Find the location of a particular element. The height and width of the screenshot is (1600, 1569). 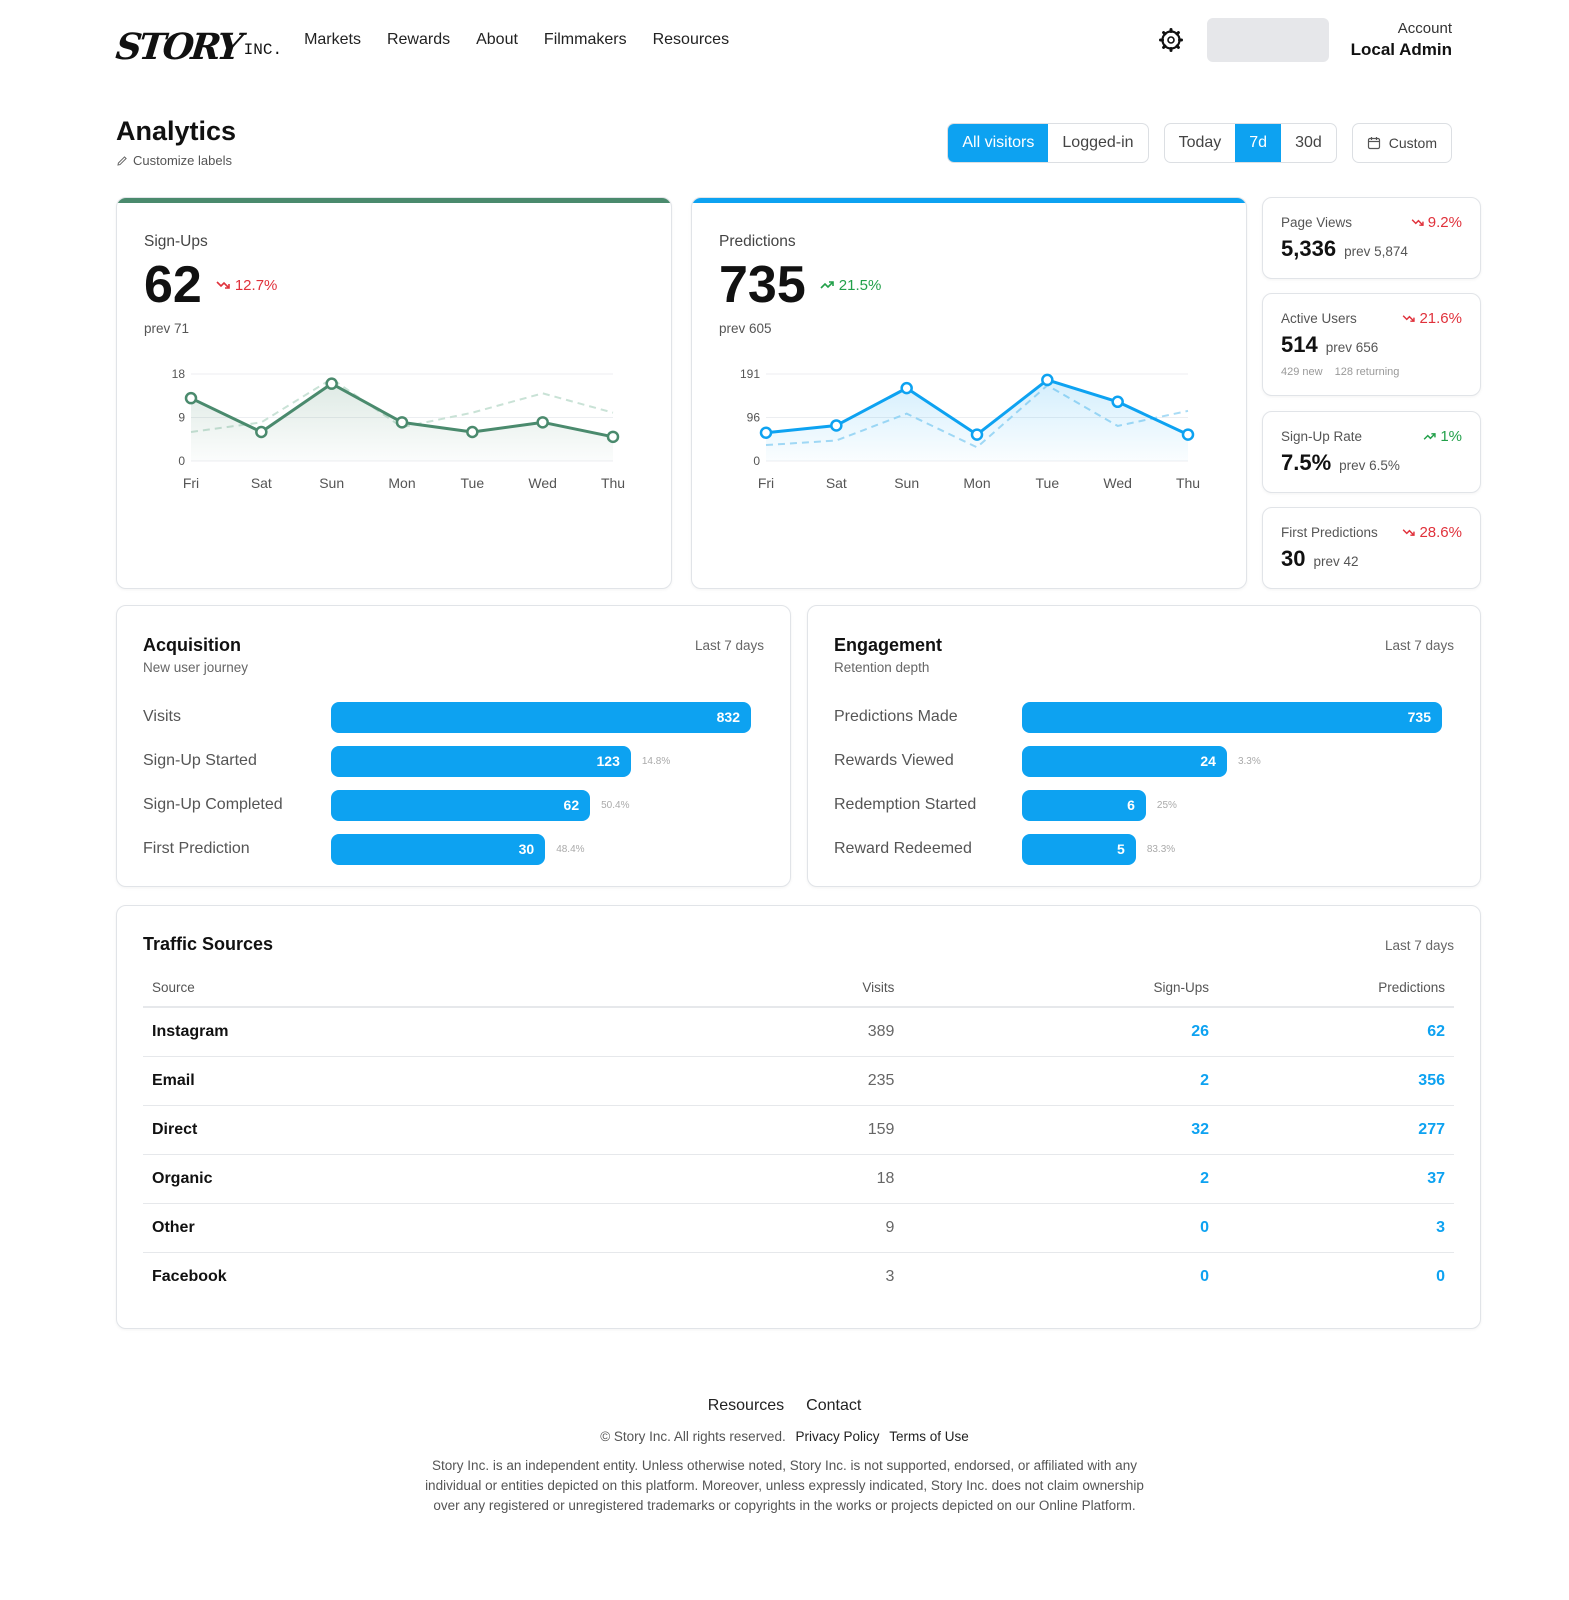

funnel-row-label: Sign-Up Started is located at coordinates (200, 760).